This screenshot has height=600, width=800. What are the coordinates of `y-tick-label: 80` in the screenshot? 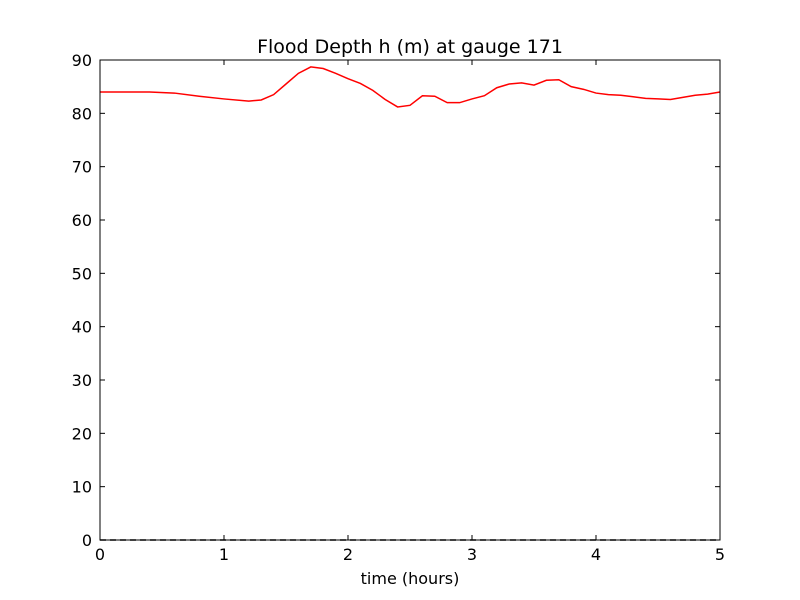 It's located at (82, 113).